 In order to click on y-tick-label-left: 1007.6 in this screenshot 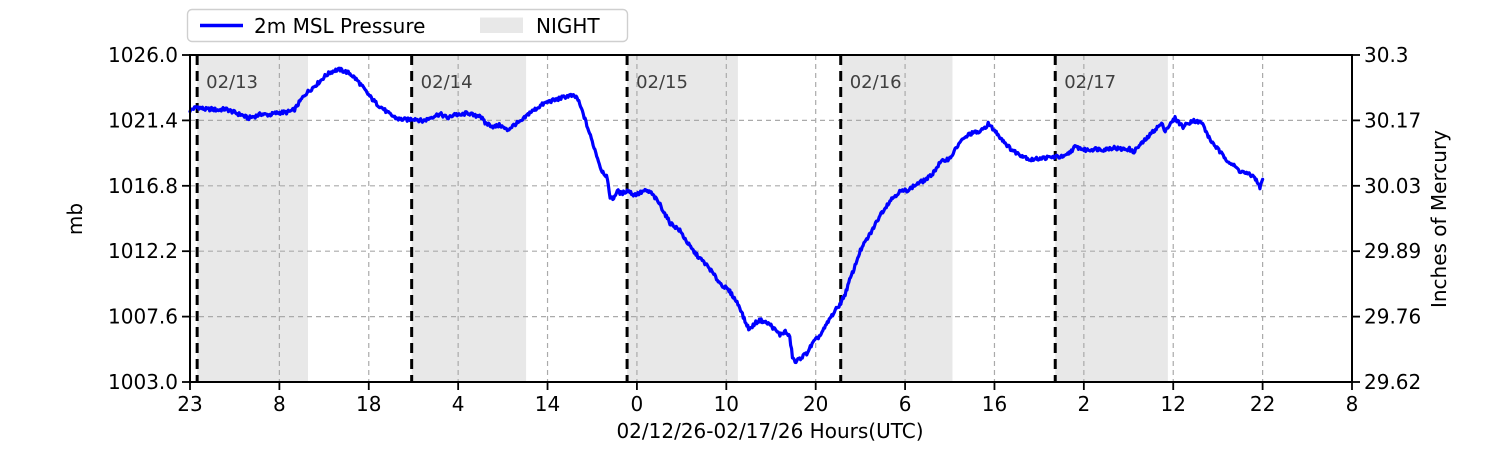, I will do `click(143, 317)`.